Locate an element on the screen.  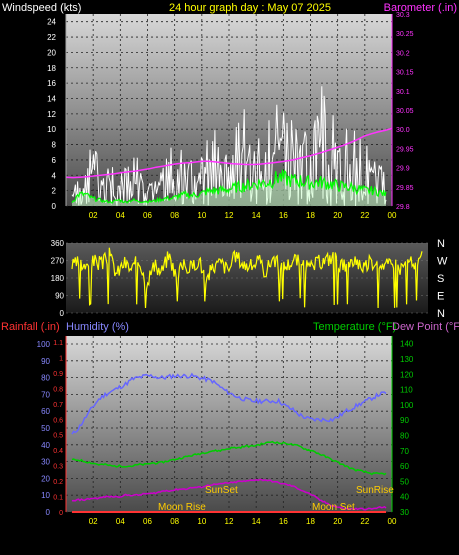
temperature-tick-label: 70 is located at coordinates (404, 451).